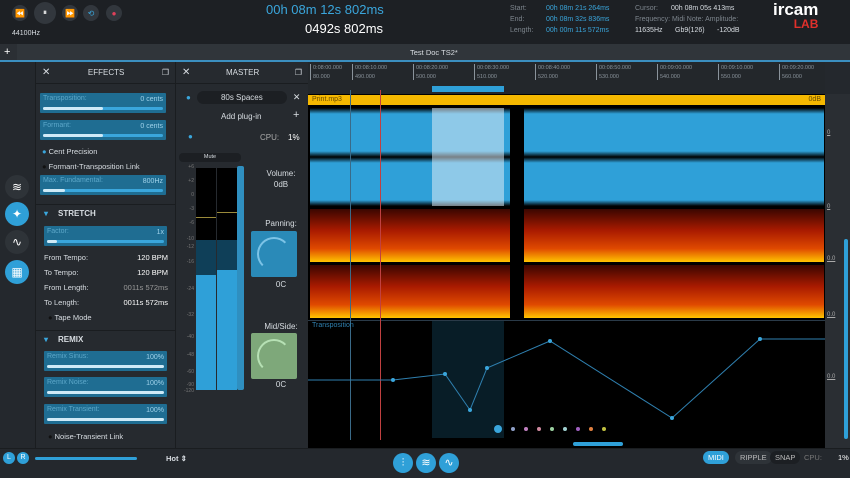 This screenshot has width=850, height=478. What do you see at coordinates (105, 414) in the screenshot?
I see `remix-transient-slider: Remix Transient: 100%` at bounding box center [105, 414].